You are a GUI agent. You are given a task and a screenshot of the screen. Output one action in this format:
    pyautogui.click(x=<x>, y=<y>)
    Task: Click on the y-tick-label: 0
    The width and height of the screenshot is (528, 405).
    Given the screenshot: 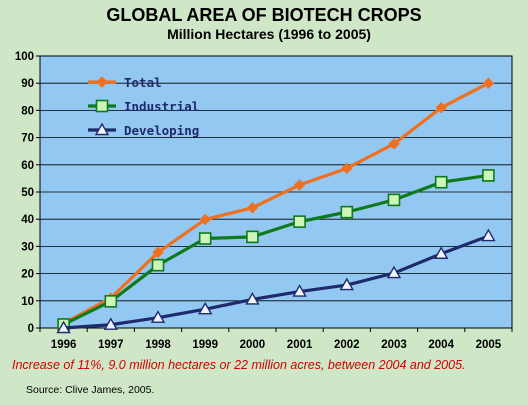 What is the action you would take?
    pyautogui.click(x=31, y=329)
    